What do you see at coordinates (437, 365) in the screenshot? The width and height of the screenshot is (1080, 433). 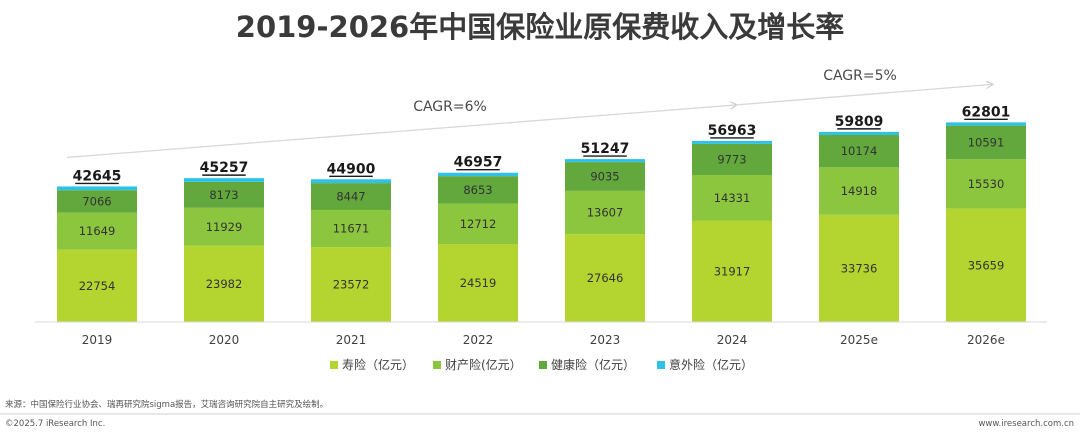 I see `legend-swatch-property` at bounding box center [437, 365].